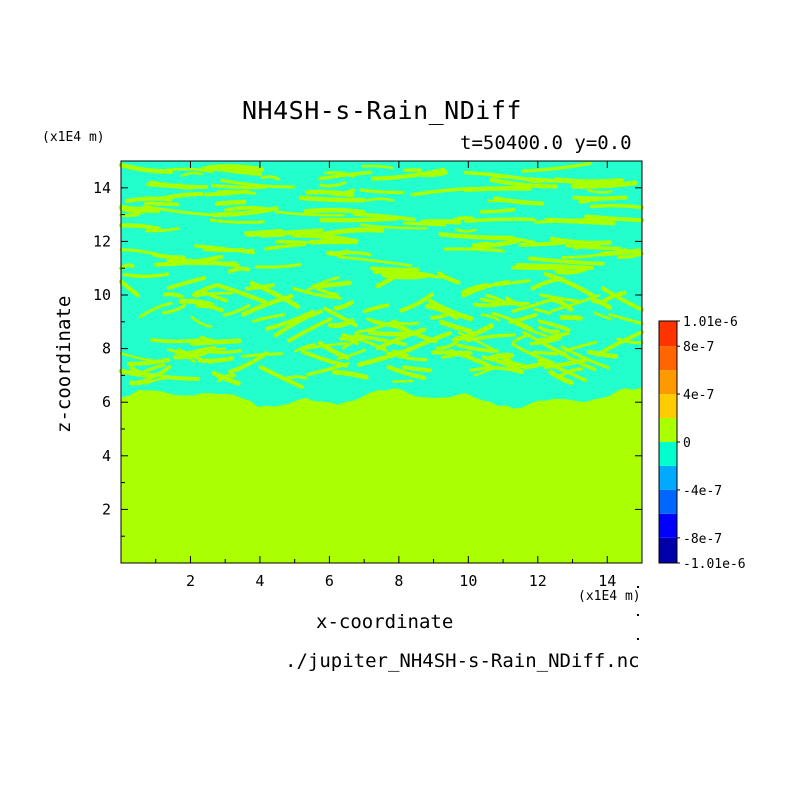  I want to click on x-tick-label: 12, so click(538, 581).